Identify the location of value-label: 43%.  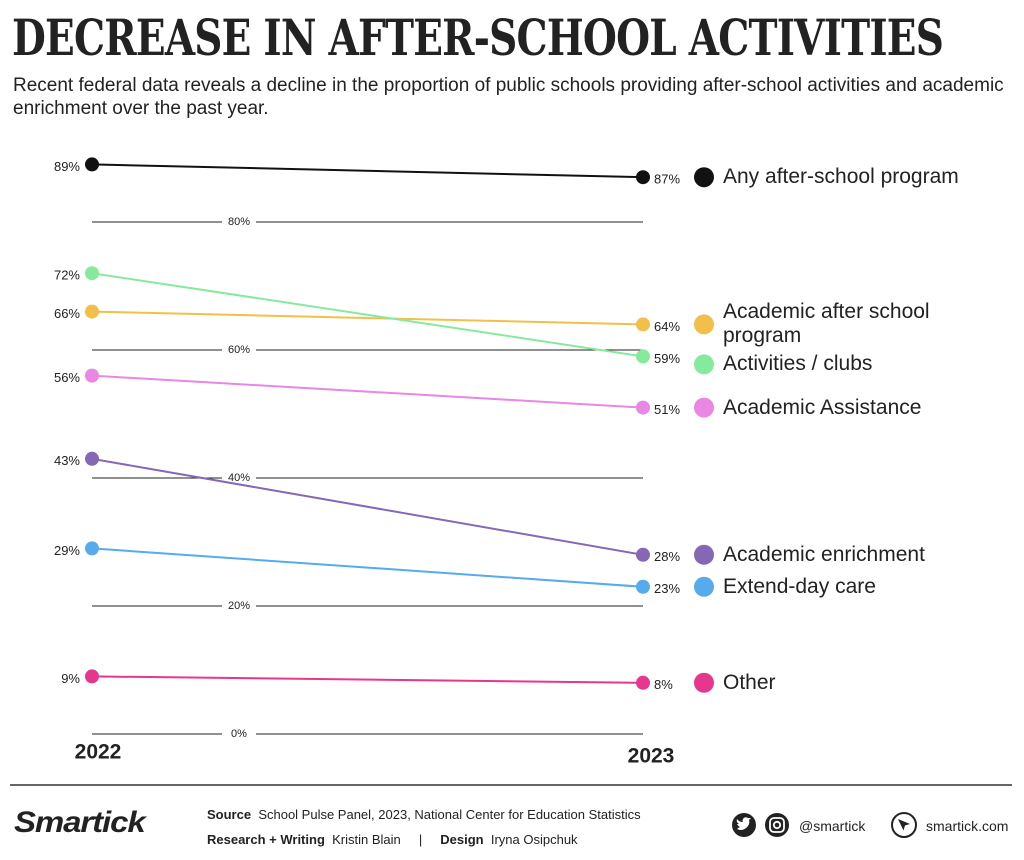
(67, 460).